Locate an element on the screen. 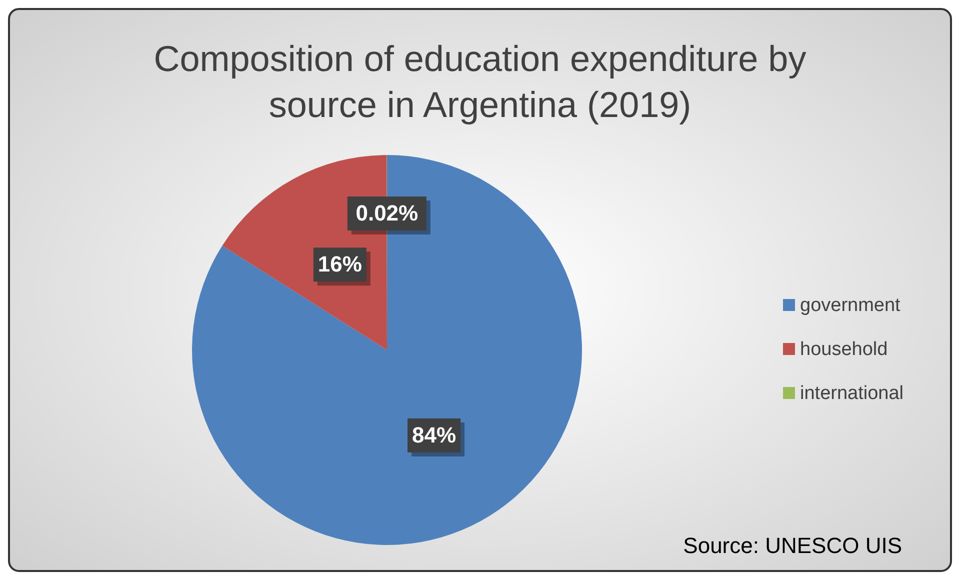  data-label: 84% is located at coordinates (434, 435).